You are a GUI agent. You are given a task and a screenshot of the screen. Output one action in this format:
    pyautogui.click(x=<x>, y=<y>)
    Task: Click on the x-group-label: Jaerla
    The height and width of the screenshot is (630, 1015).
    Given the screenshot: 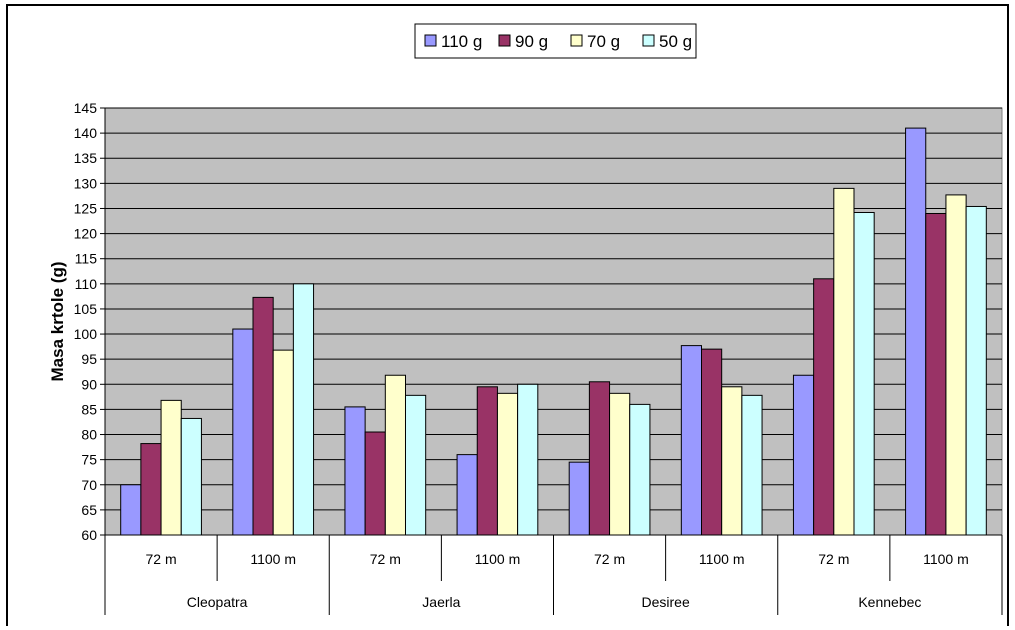 What is the action you would take?
    pyautogui.click(x=441, y=602)
    